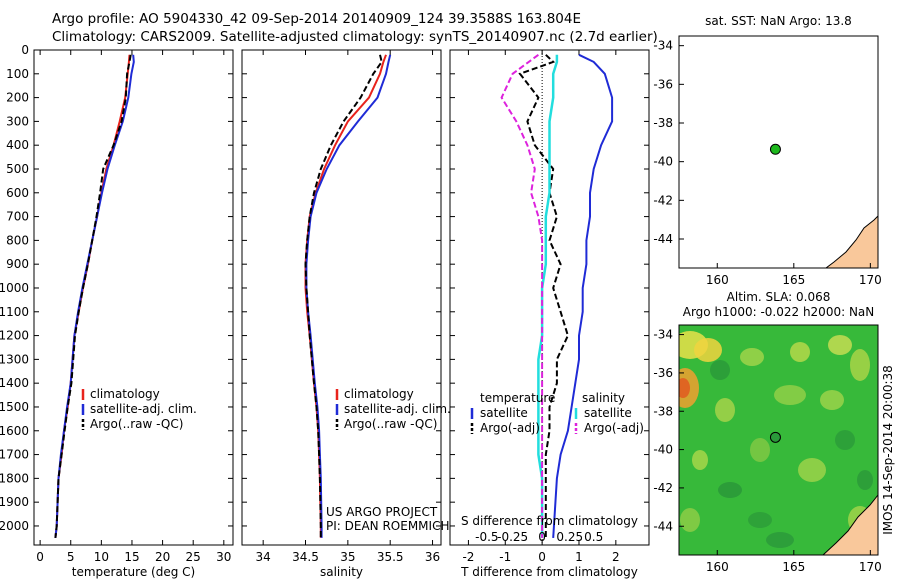 This screenshot has height=580, width=900. What do you see at coordinates (663, 162) in the screenshot?
I see `y-tick-label: -40` at bounding box center [663, 162].